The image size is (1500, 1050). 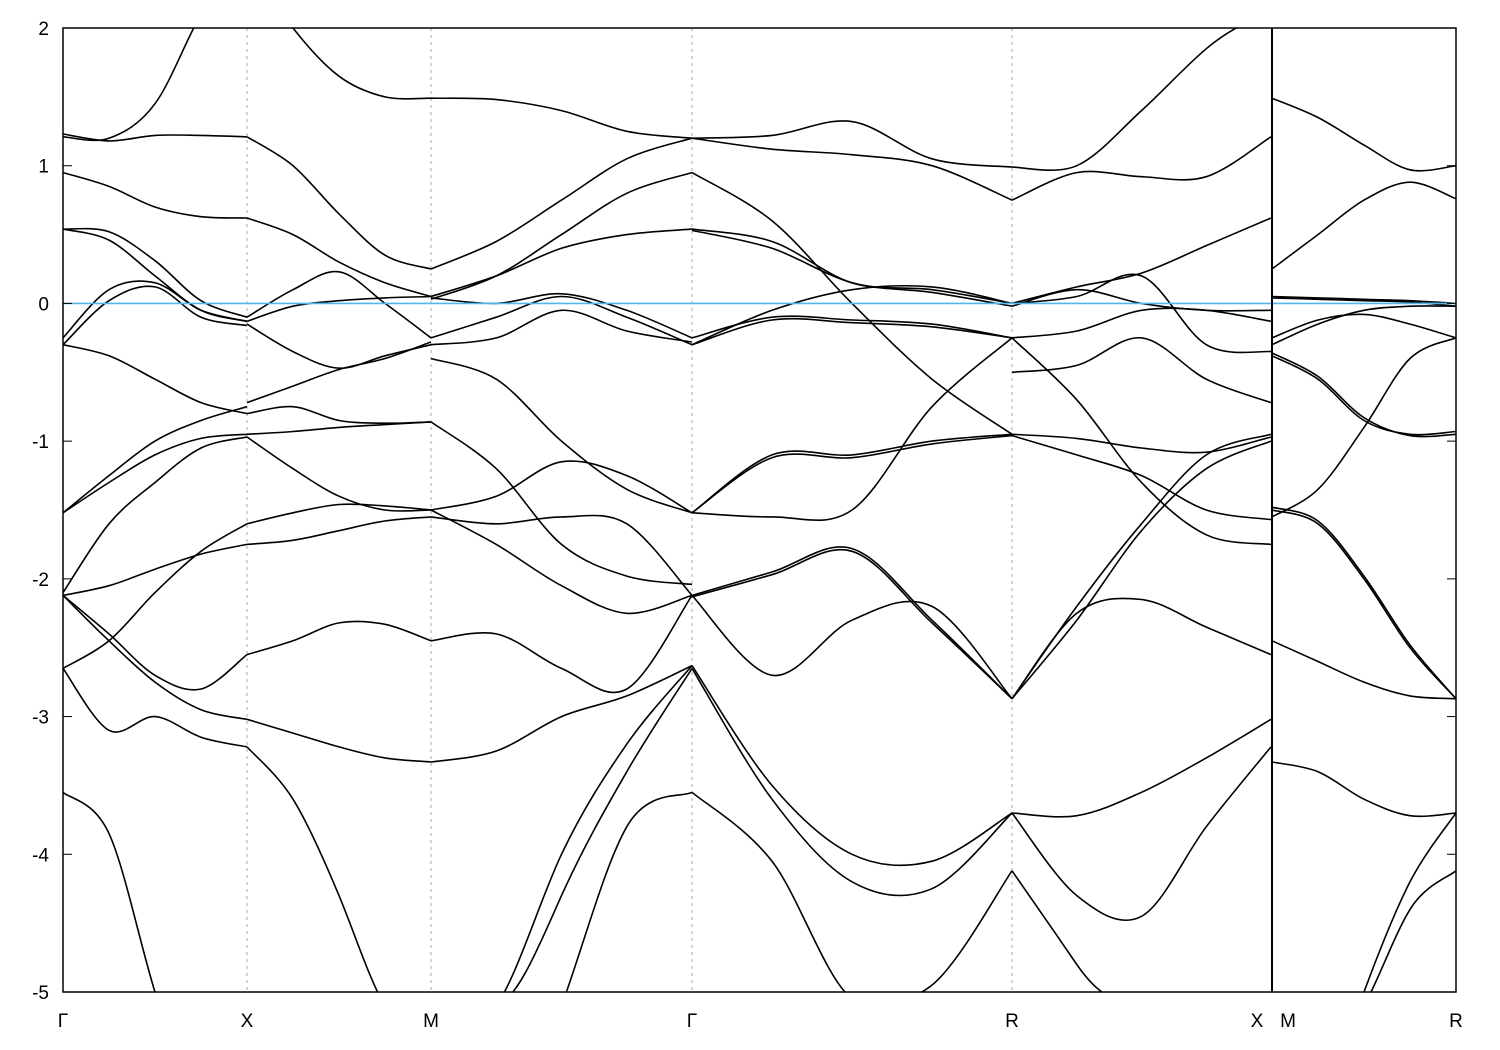 What do you see at coordinates (40, 442) in the screenshot?
I see `y-tick-label: -1` at bounding box center [40, 442].